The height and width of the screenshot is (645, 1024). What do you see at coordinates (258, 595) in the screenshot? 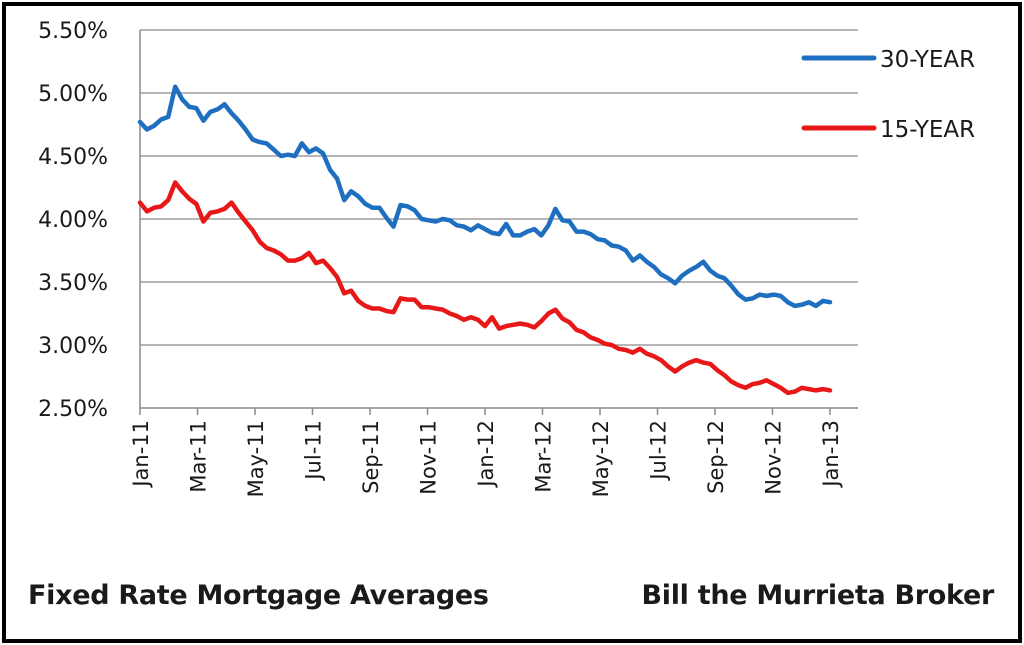
I see `chart-caption-left: Fixed Rate Mortgage Averages` at bounding box center [258, 595].